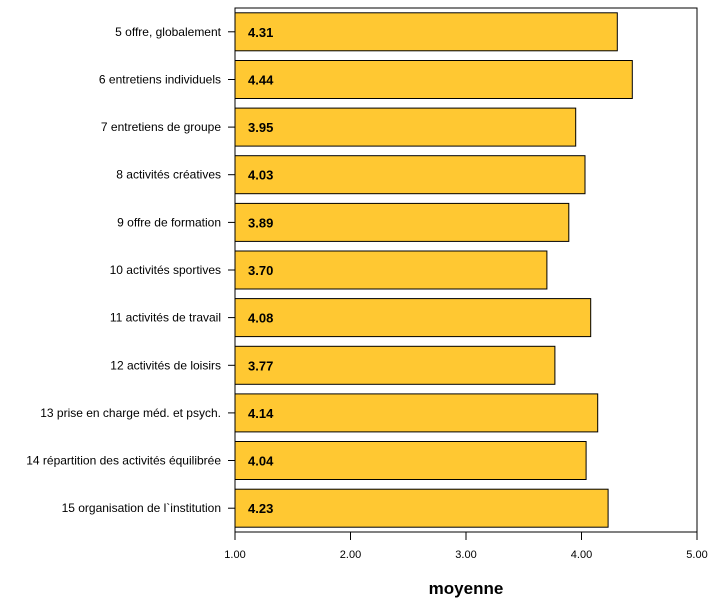 Image resolution: width=710 pixels, height=601 pixels. Describe the element at coordinates (234, 555) in the screenshot. I see `x-tick-label: 1.00` at that location.